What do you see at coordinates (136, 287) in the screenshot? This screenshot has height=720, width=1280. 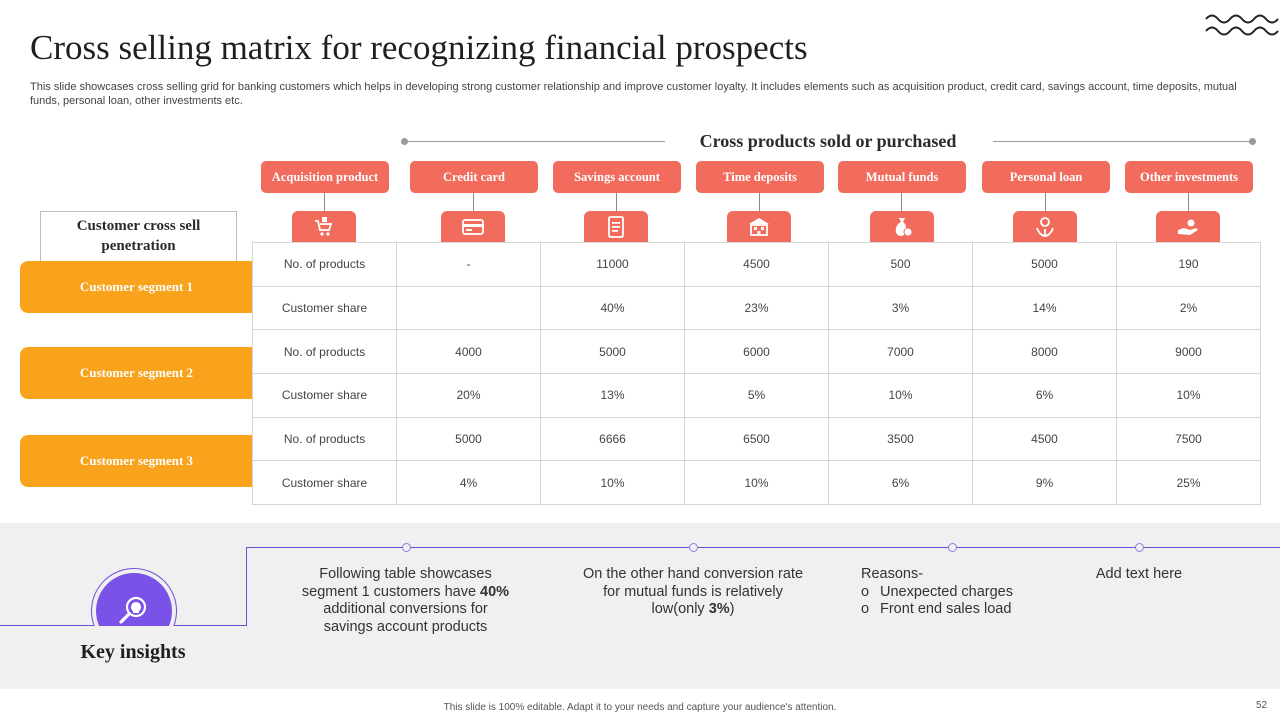 I see `segment-1-label: Customer segment 1` at bounding box center [136, 287].